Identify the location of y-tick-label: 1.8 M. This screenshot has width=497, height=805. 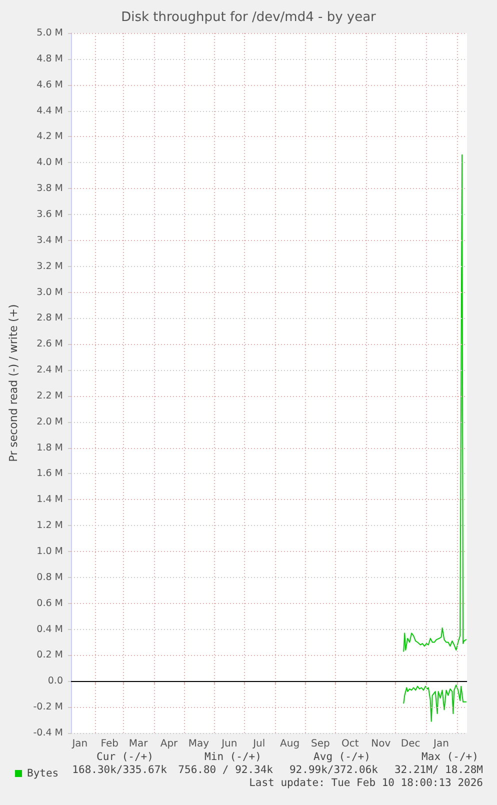
(49, 448).